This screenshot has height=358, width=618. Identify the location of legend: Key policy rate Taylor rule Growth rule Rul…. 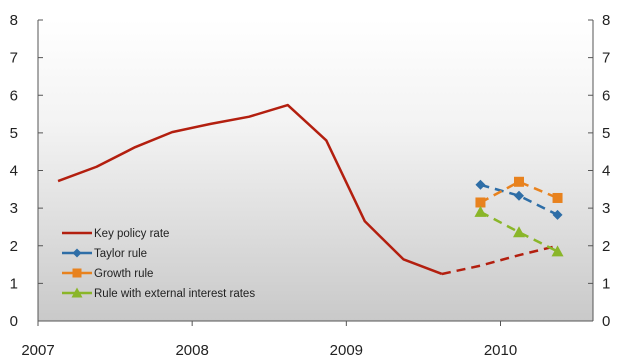
(158, 264).